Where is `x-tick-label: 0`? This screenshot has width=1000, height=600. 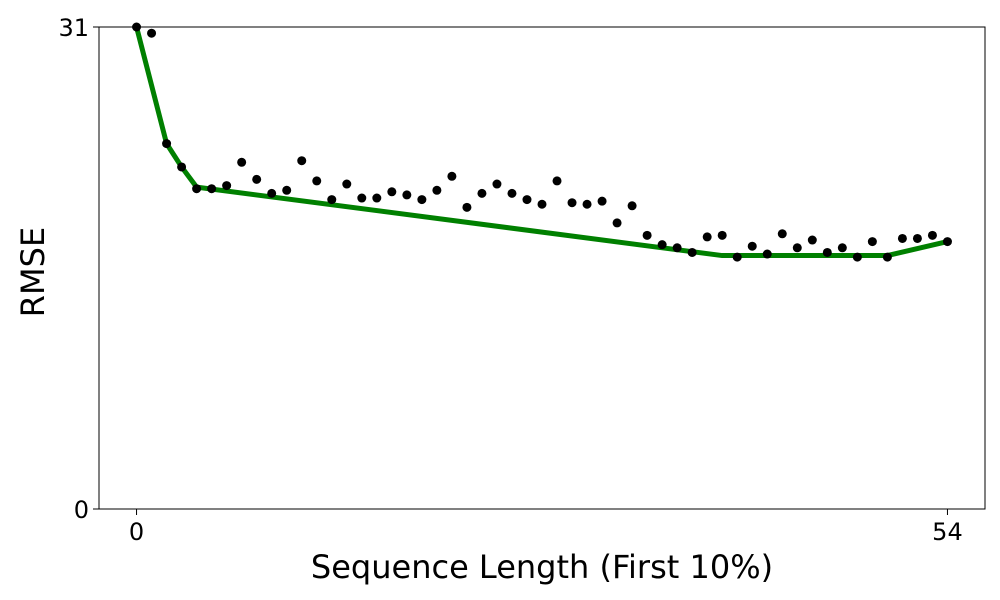 x-tick-label: 0 is located at coordinates (136, 532).